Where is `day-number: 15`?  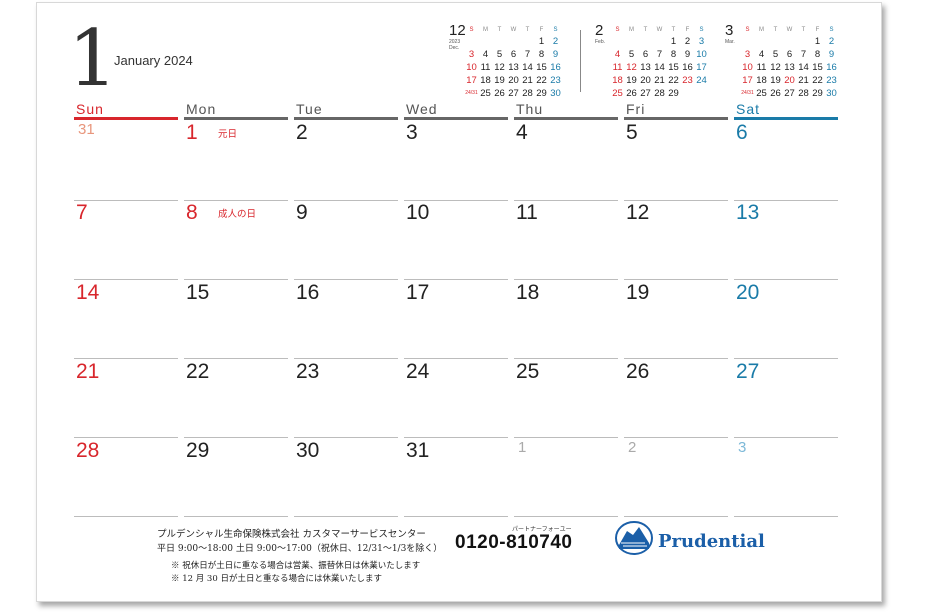 day-number: 15 is located at coordinates (198, 292).